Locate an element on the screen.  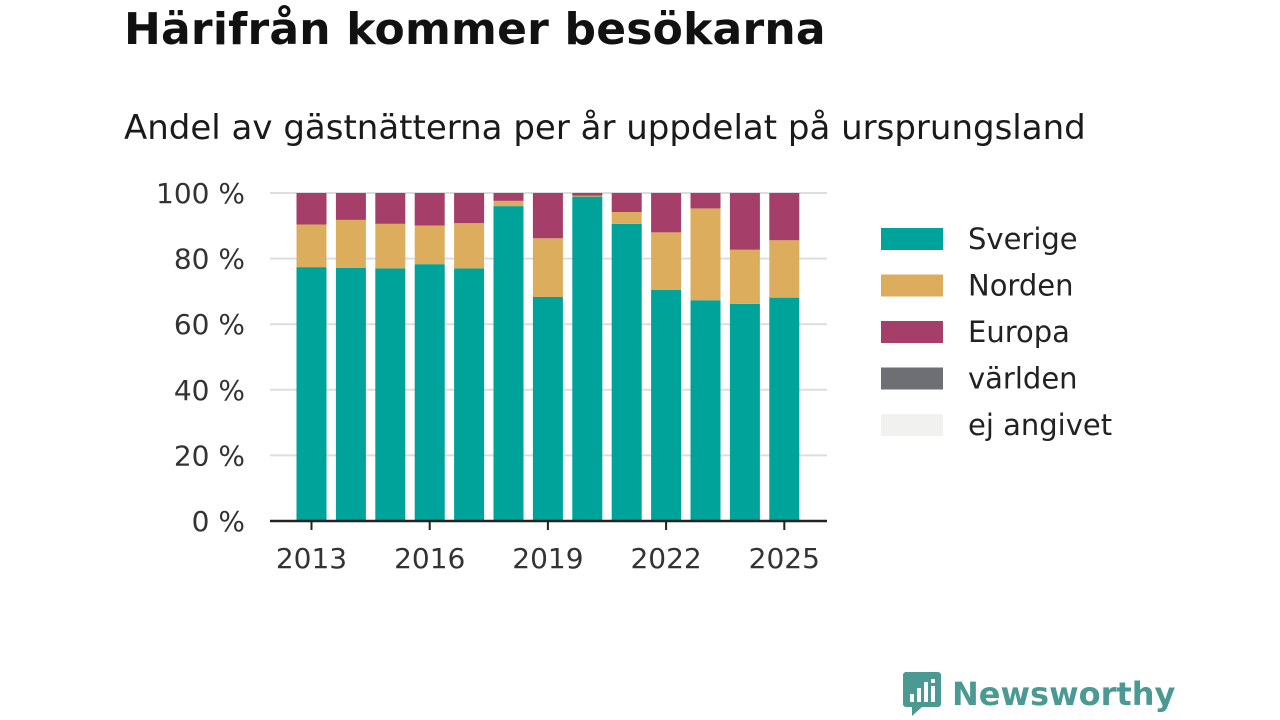
x-tick-label: 2019 is located at coordinates (547, 558).